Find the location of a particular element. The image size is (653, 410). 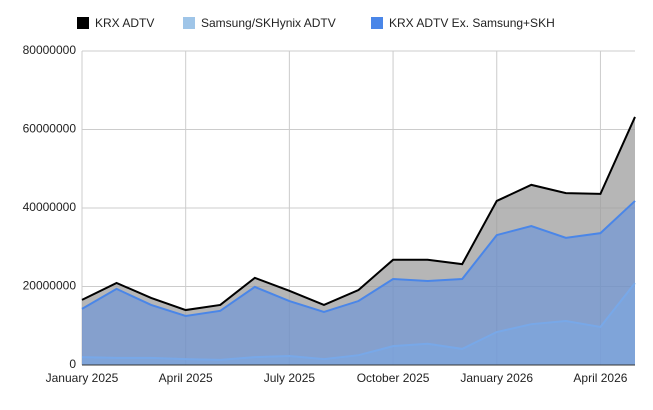

x-tick-label: January 2026 is located at coordinates (496, 378).